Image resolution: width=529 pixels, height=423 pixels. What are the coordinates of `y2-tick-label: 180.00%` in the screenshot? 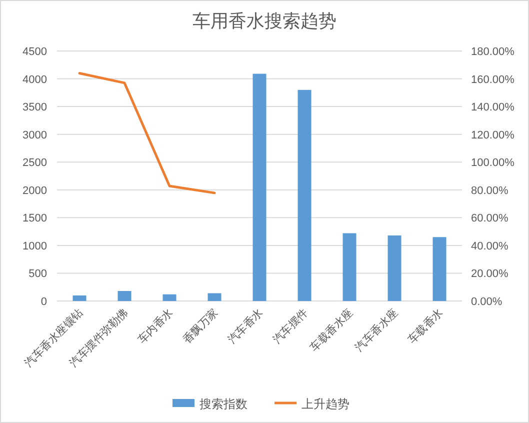 It's located at (493, 52).